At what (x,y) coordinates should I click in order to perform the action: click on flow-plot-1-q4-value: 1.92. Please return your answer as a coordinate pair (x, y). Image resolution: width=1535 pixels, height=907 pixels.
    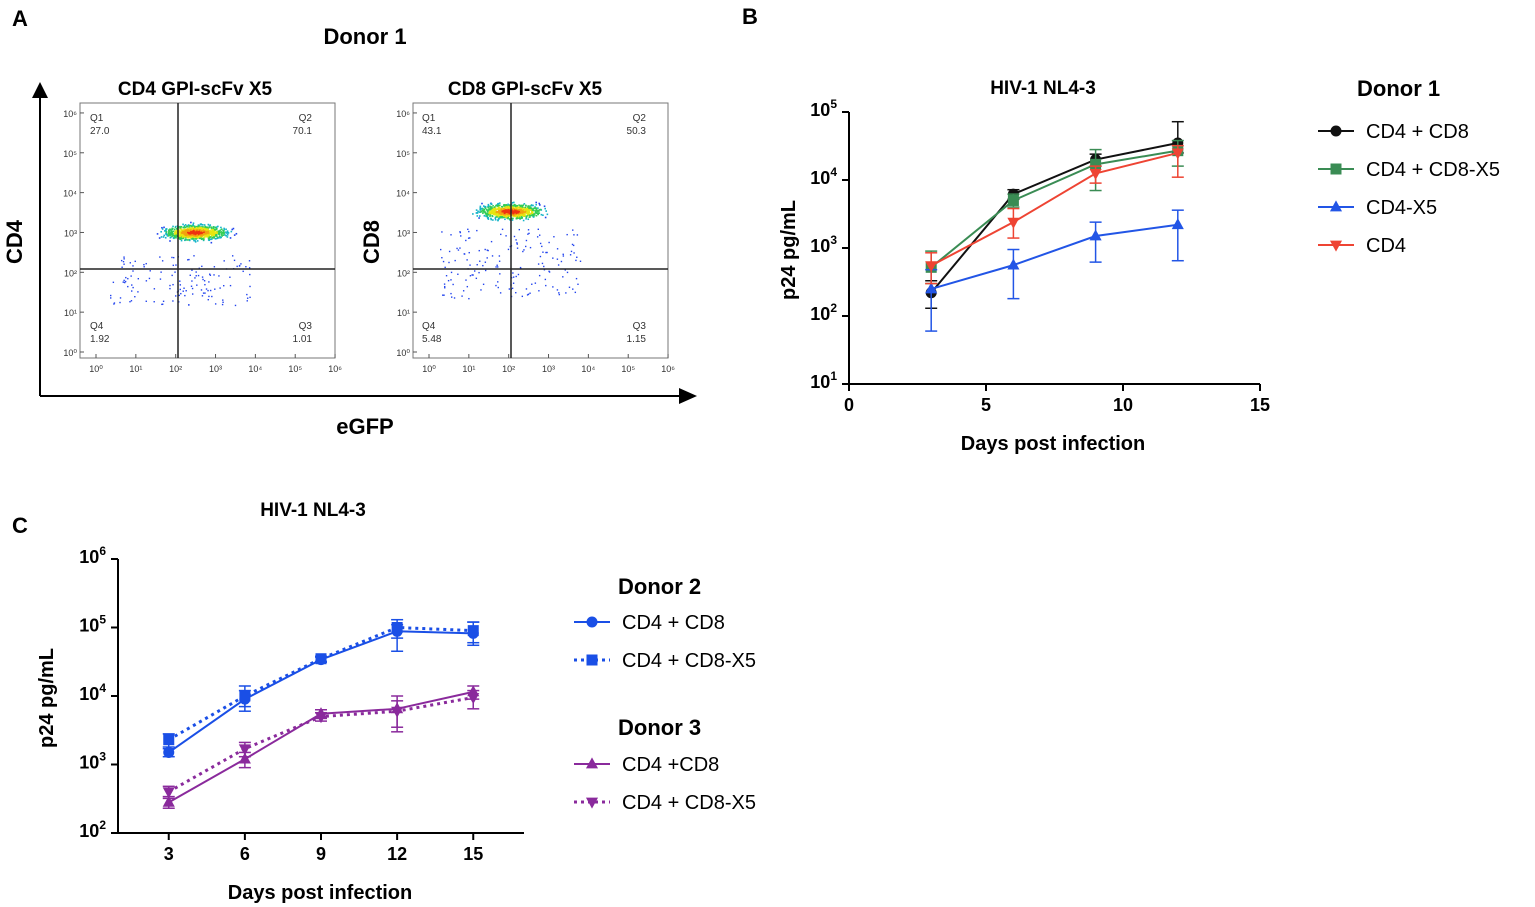
    Looking at the image, I should click on (100, 339).